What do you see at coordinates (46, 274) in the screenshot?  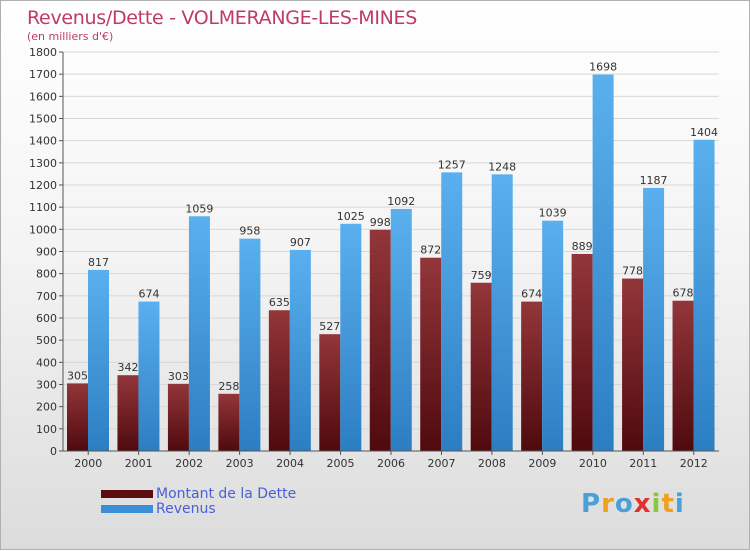 I see `y-tick-label: 800` at bounding box center [46, 274].